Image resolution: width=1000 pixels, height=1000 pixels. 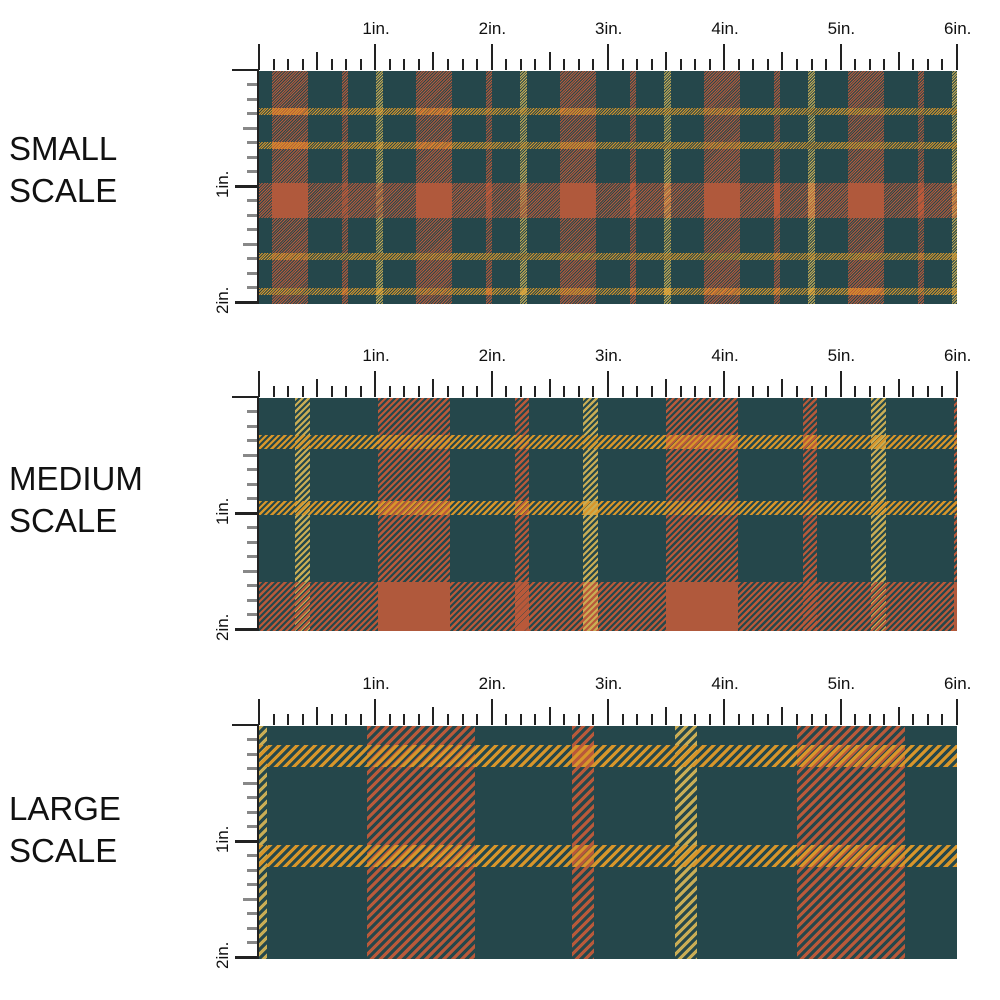 What do you see at coordinates (65, 829) in the screenshot?
I see `scale-label: LARGE SCALE` at bounding box center [65, 829].